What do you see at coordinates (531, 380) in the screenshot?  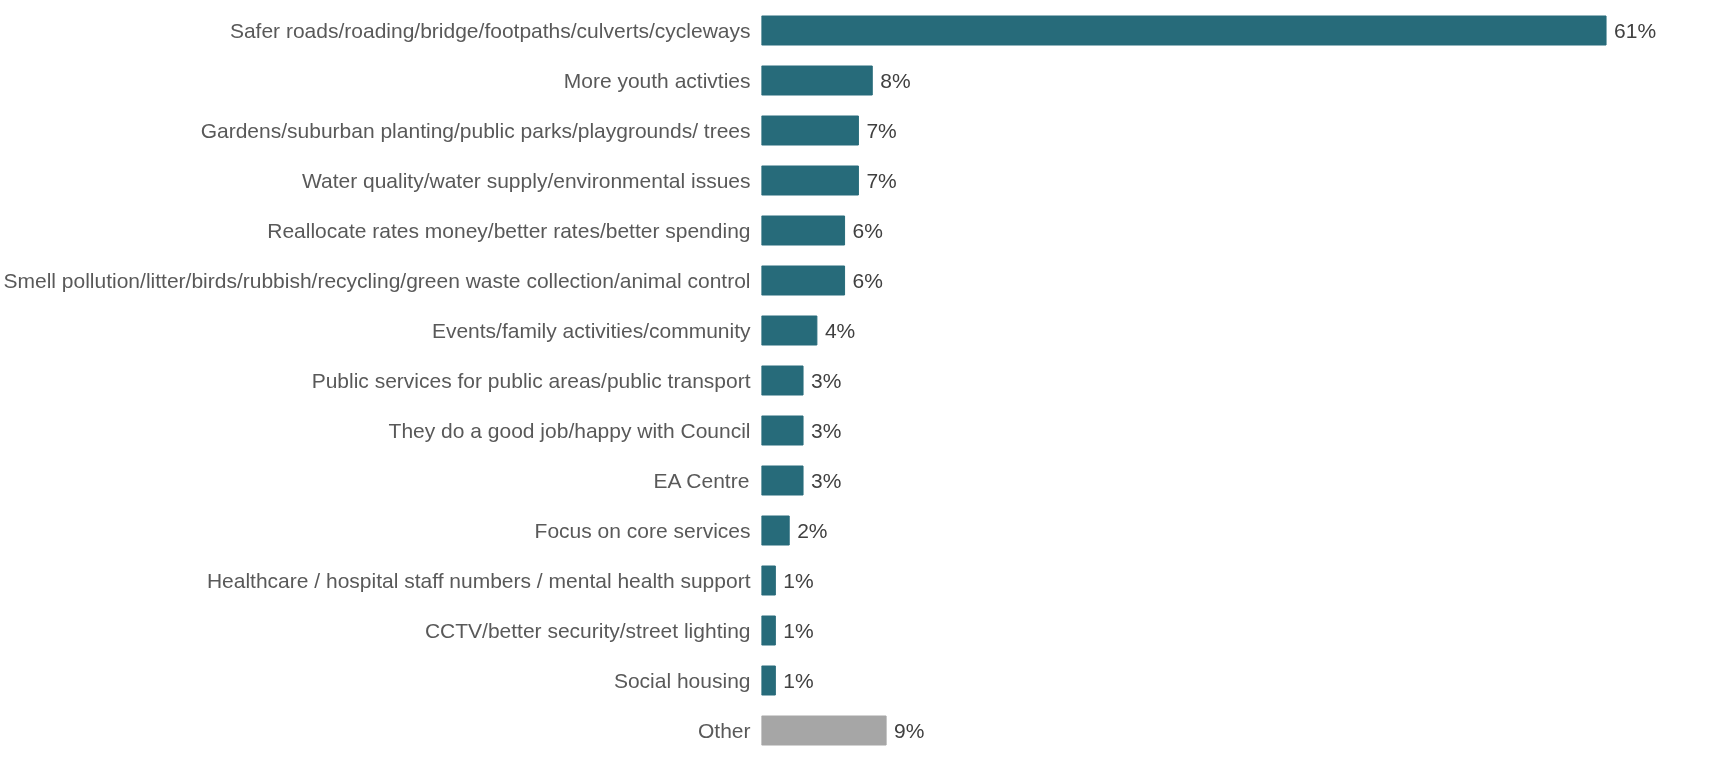 I see `y-tick-label: Public services for public areas/public transport` at bounding box center [531, 380].